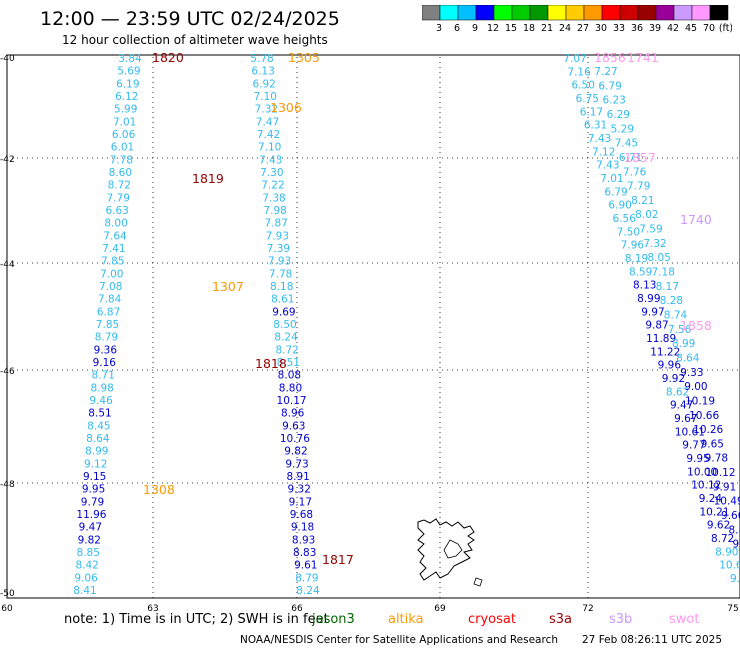 This screenshot has width=740, height=650. Describe the element at coordinates (304, 57) in the screenshot. I see `pass-id-label: 1305` at that location.